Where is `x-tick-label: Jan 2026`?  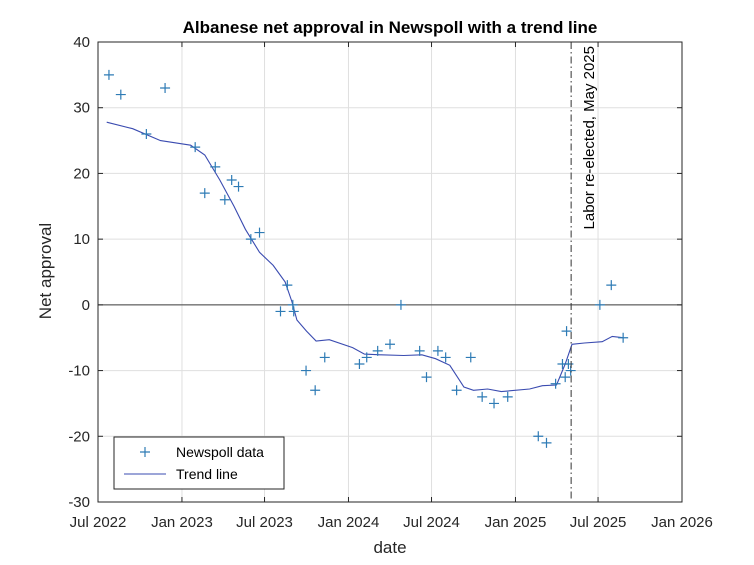
x-tick-label: Jan 2026 is located at coordinates (682, 522).